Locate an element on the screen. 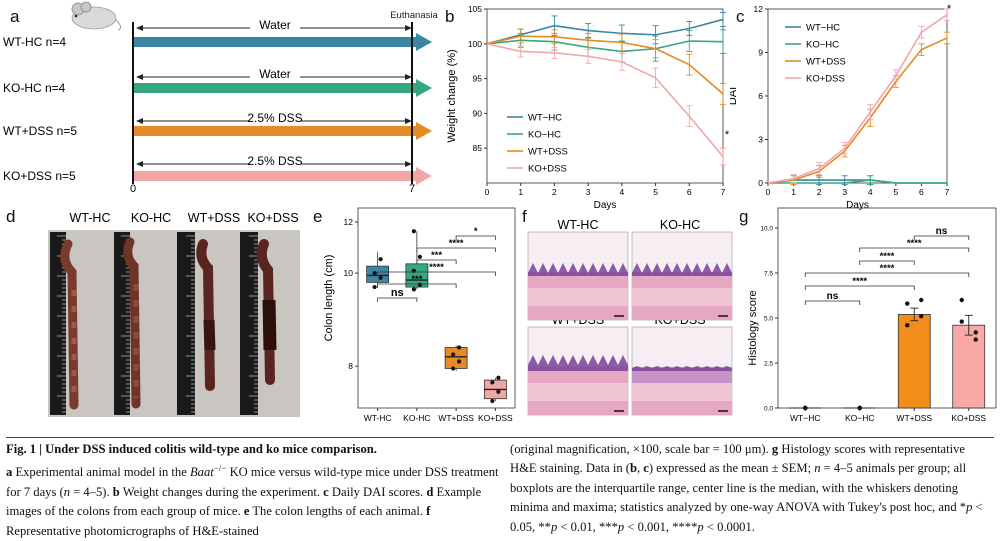 The height and width of the screenshot is (541, 1000). panel-d-label: d is located at coordinates (10, 216).